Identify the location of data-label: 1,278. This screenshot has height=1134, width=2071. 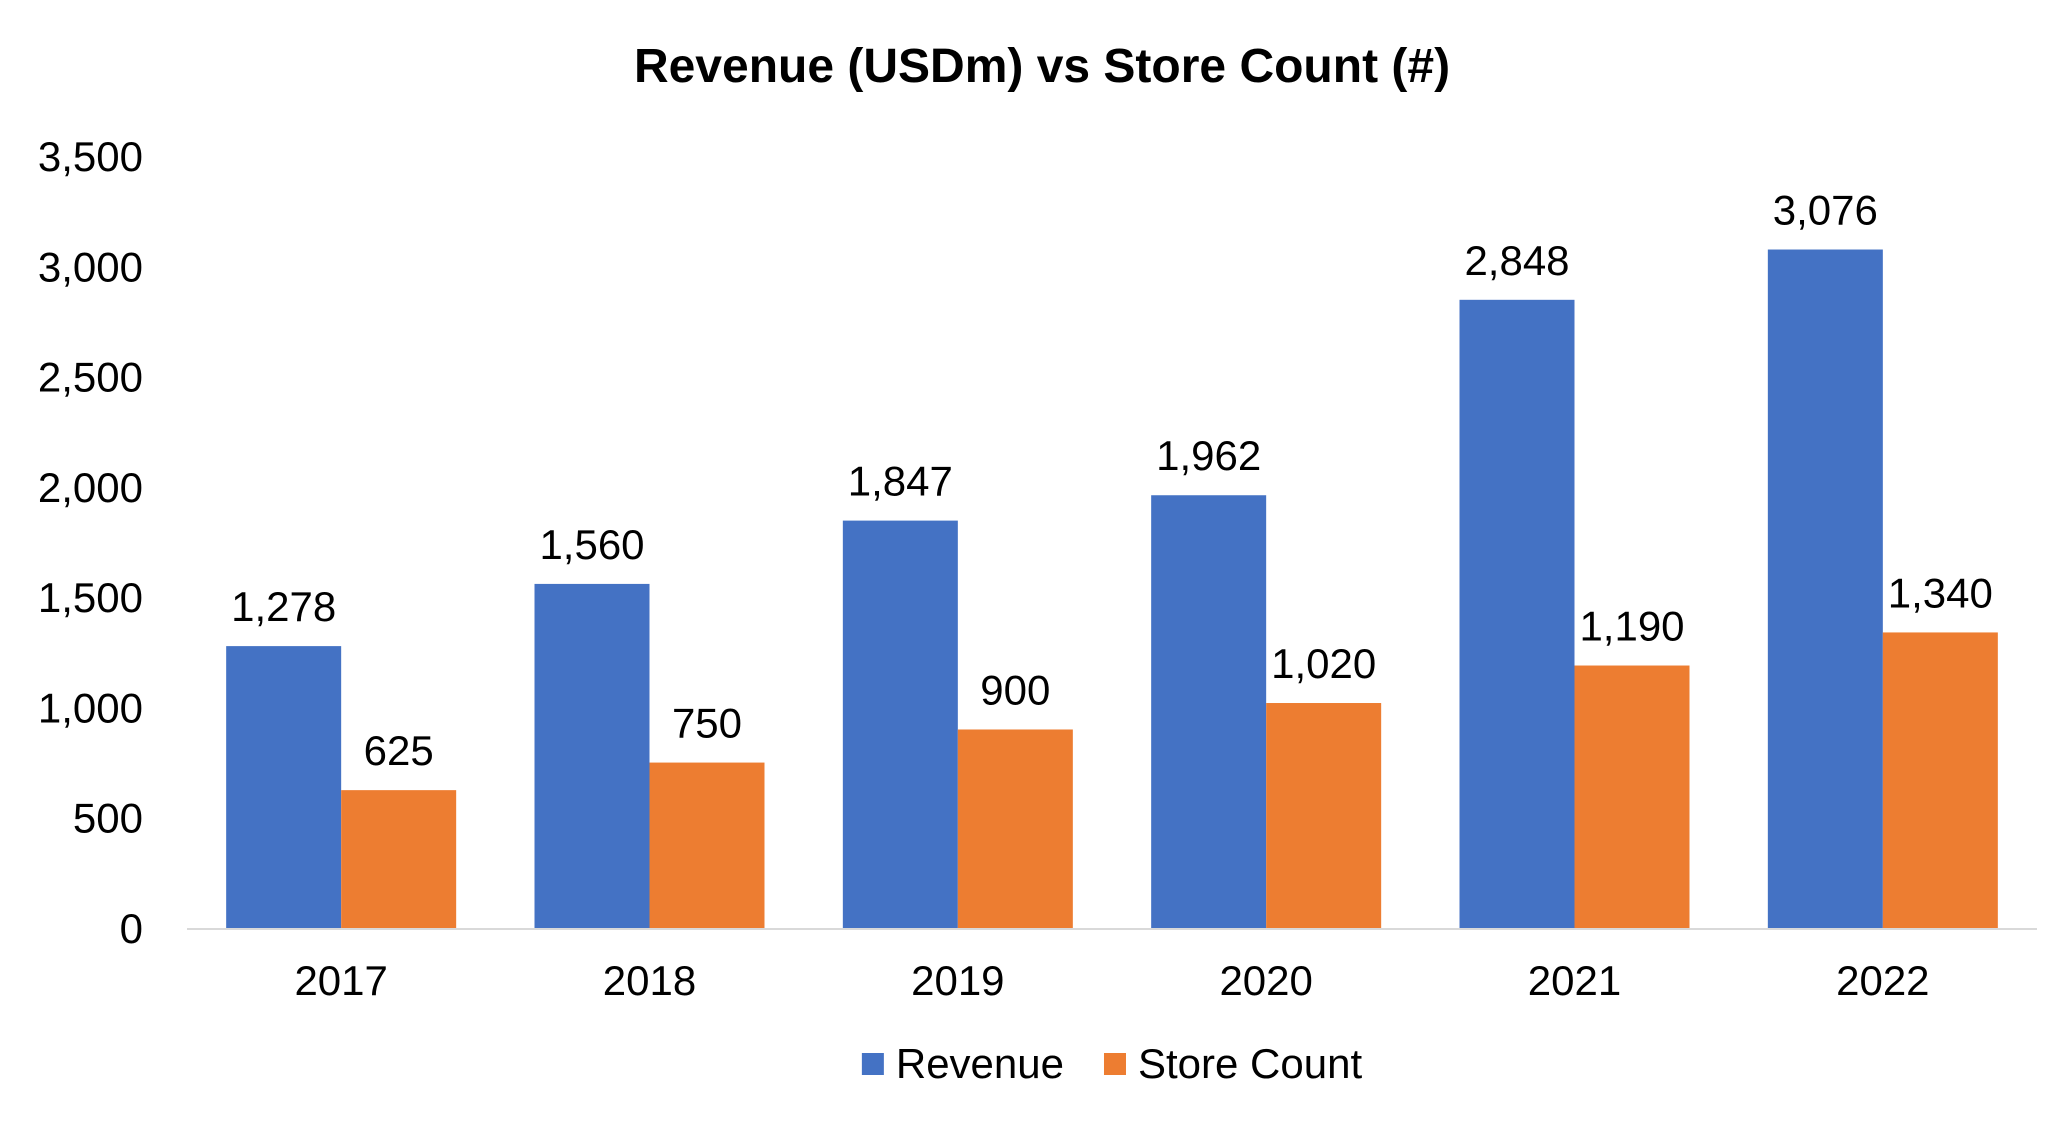
(283, 606).